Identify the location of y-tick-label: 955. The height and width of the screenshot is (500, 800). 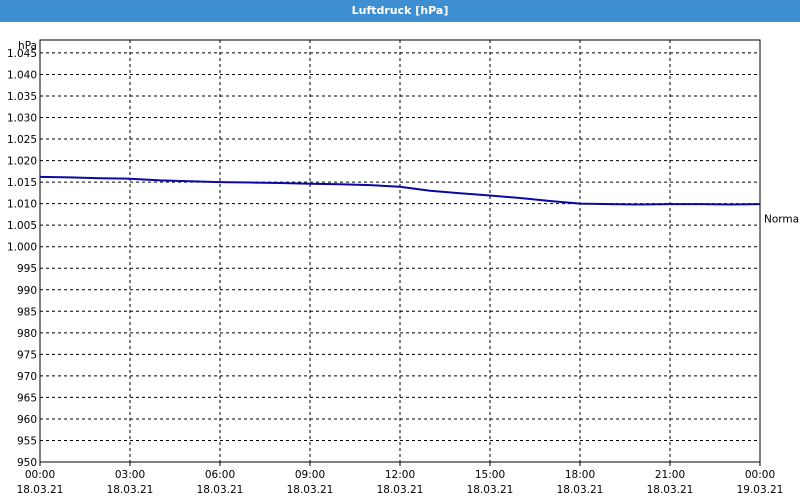
(27, 441).